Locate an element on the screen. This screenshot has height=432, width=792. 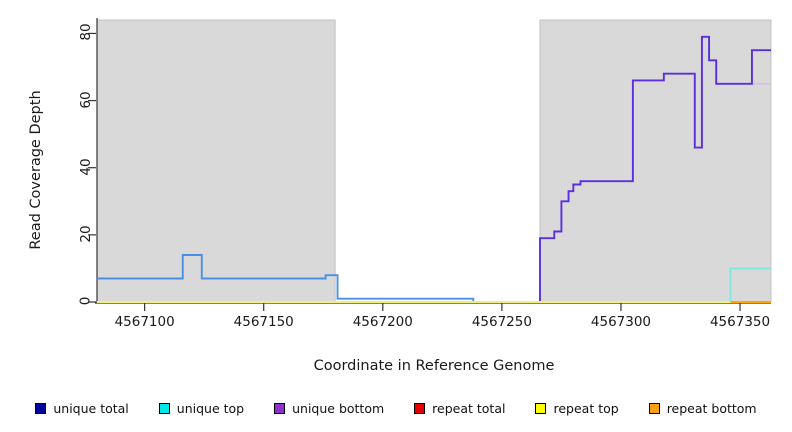
legend-entry: unique total is located at coordinates (82, 408).